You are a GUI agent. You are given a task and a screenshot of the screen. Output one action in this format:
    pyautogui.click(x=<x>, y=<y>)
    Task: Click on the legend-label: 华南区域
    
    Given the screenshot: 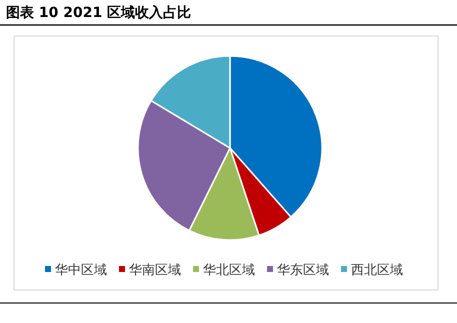 What is the action you would take?
    pyautogui.click(x=155, y=270)
    